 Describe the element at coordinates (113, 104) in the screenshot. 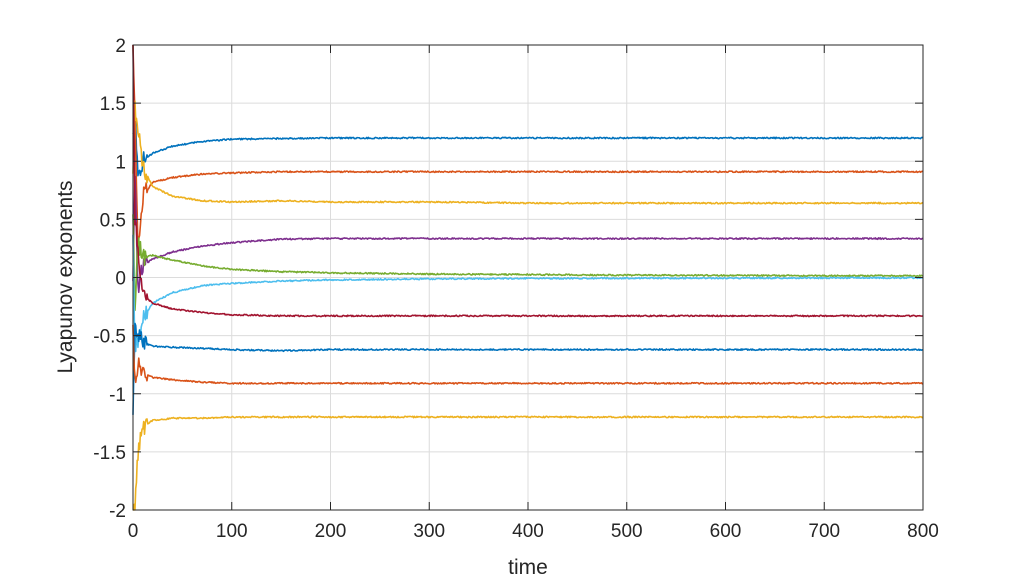

I see `y-tick-label: 1.5` at that location.